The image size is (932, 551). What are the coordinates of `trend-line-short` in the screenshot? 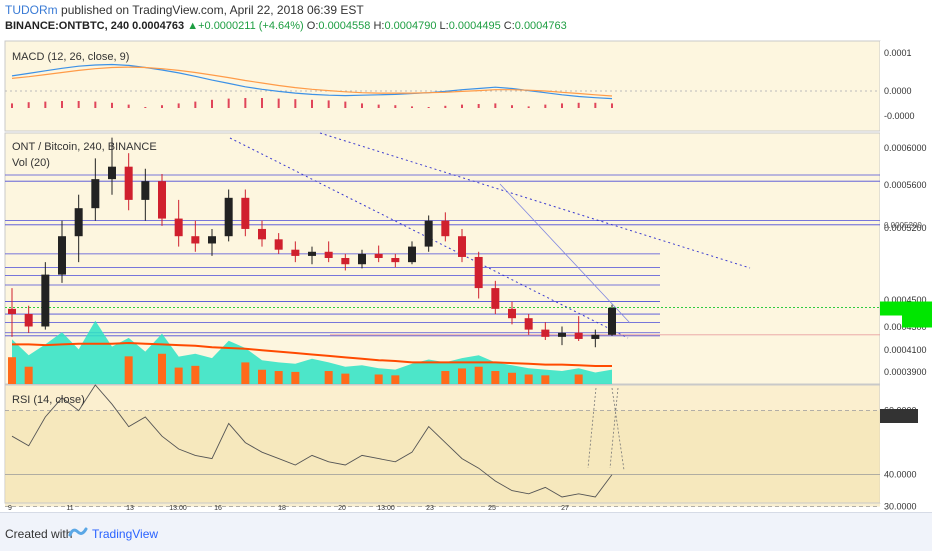 It's located at (565, 253).